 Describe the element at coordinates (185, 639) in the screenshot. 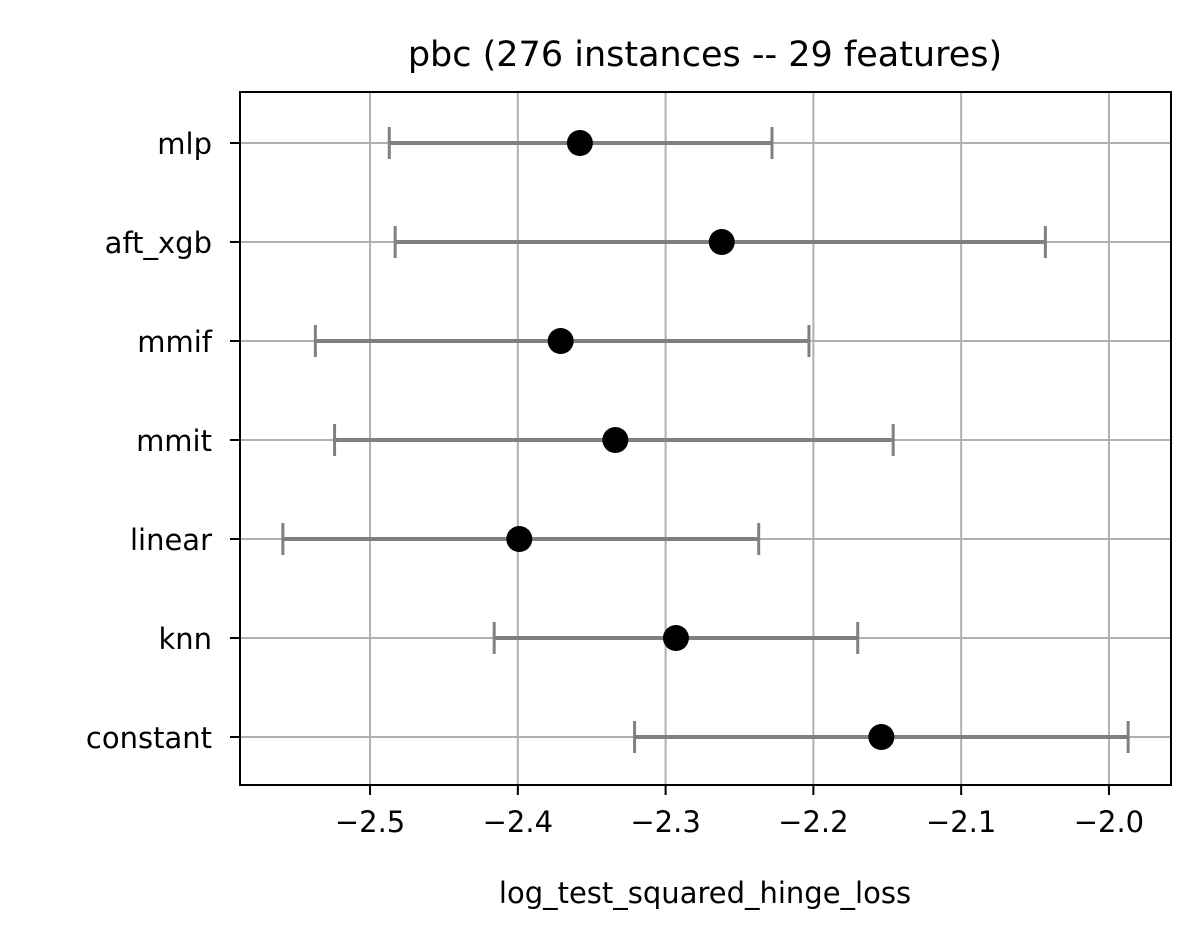

I see `y-tick-label-knn: knn` at that location.